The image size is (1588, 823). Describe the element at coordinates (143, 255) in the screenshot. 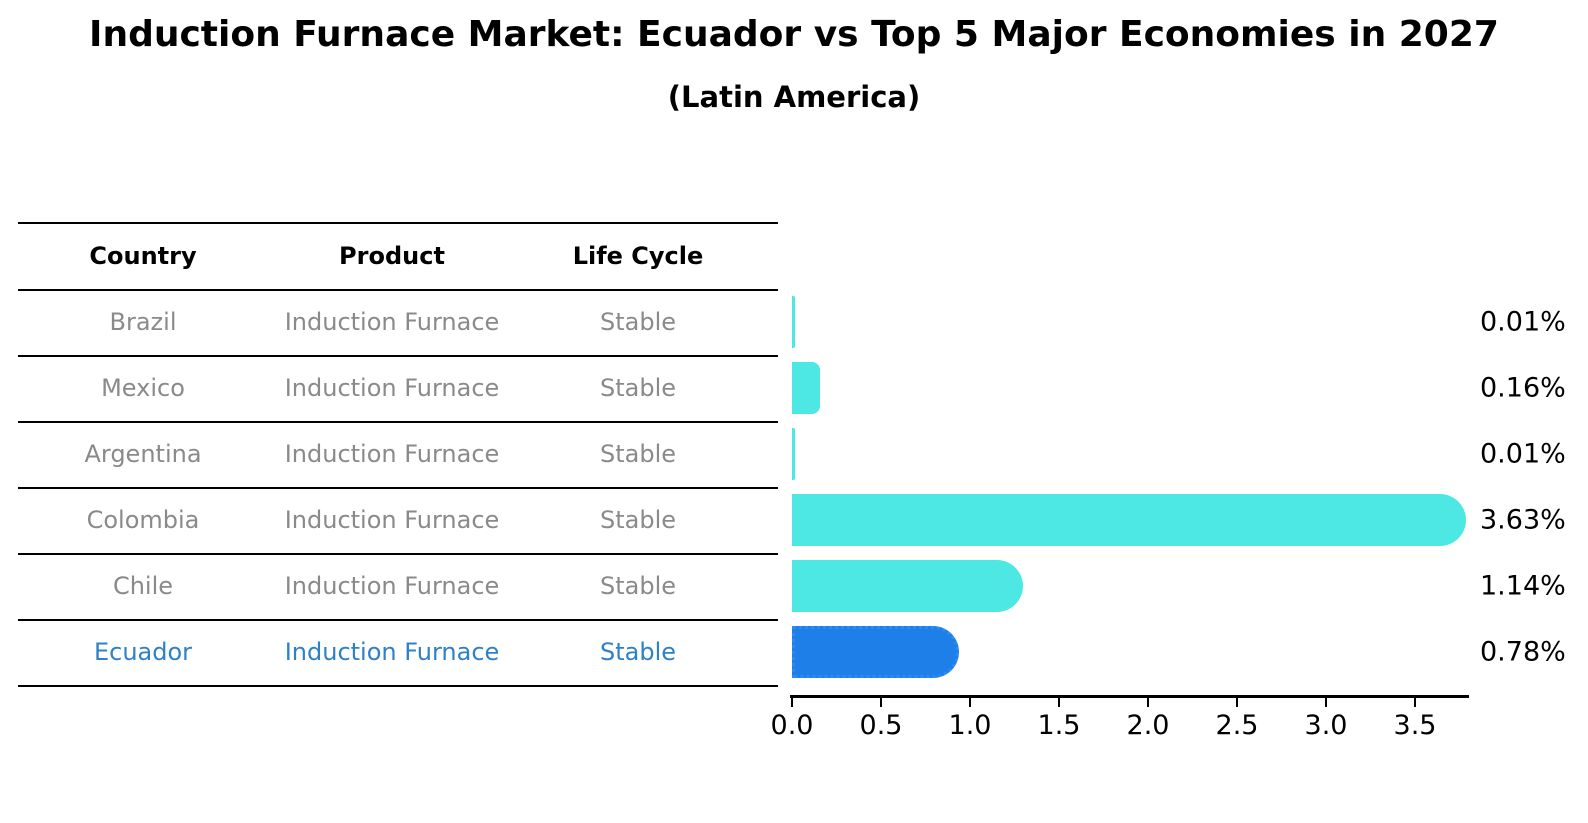

I see `table-header-country: Country` at that location.